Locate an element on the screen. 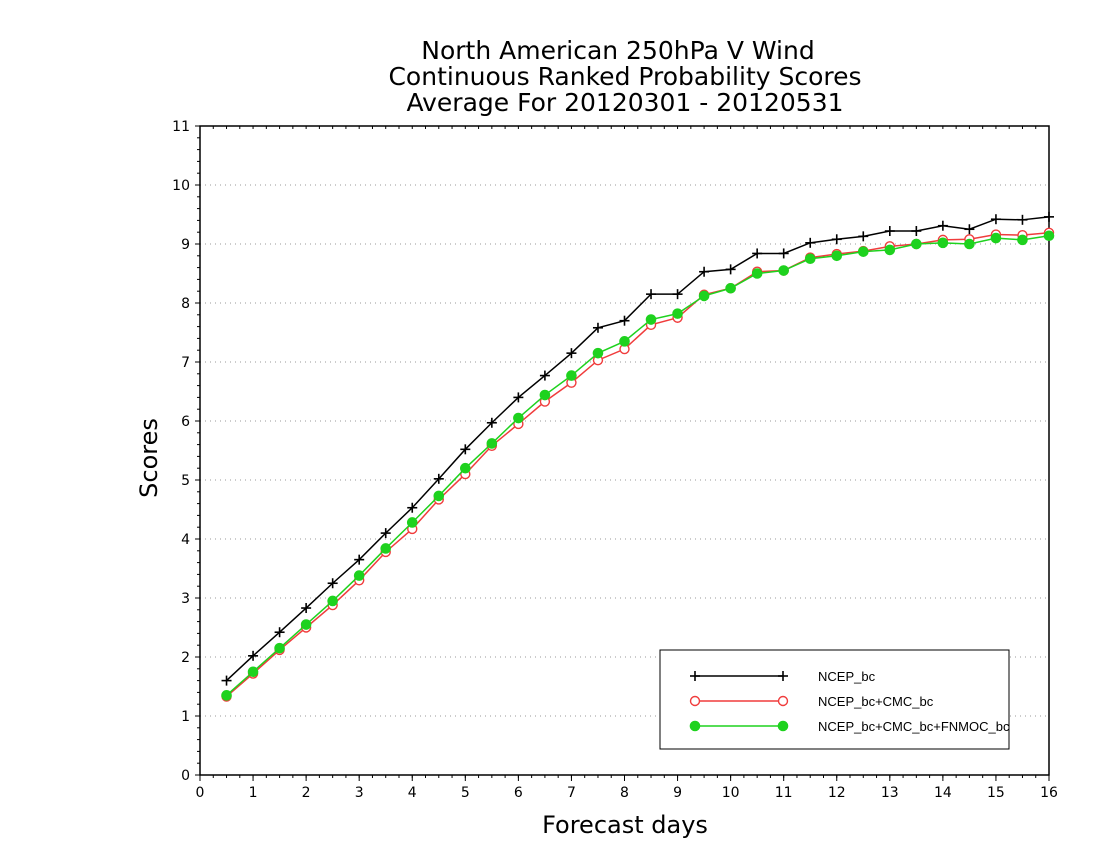 The height and width of the screenshot is (850, 1100). chart-title-line-2: Continuous Ranked Probability Scores is located at coordinates (624, 76).